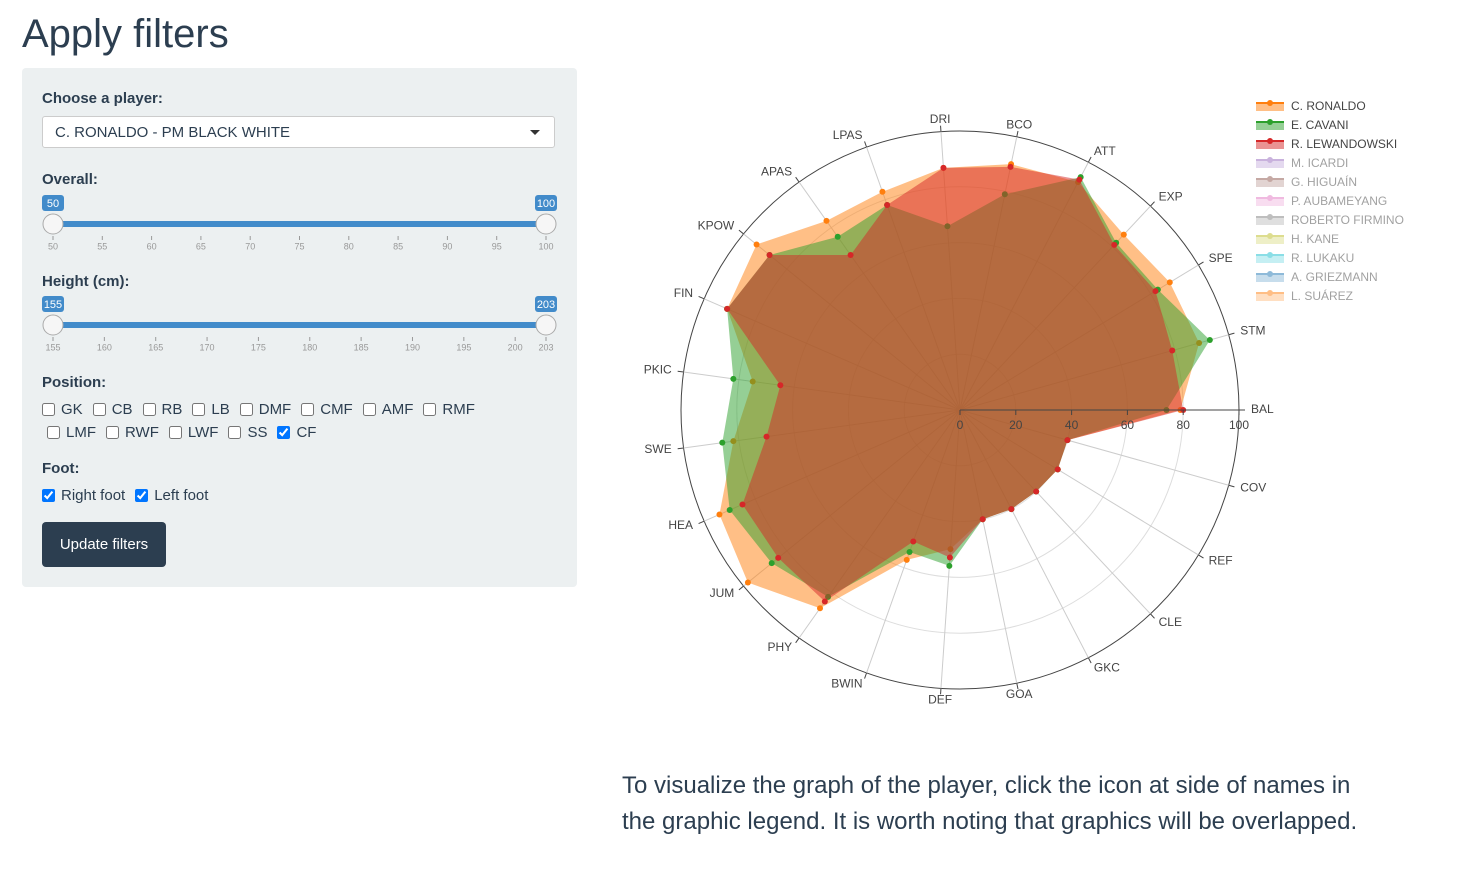  I want to click on angular-label: LPAS, so click(848, 135).